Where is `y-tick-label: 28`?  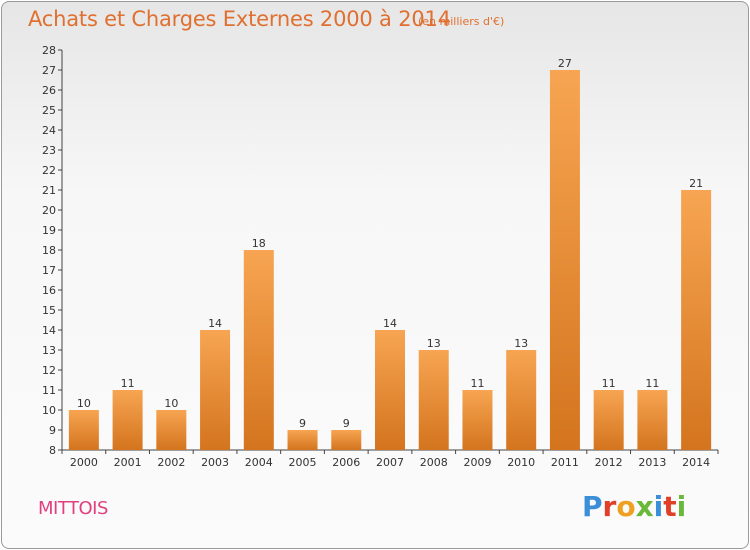 y-tick-label: 28 is located at coordinates (49, 50).